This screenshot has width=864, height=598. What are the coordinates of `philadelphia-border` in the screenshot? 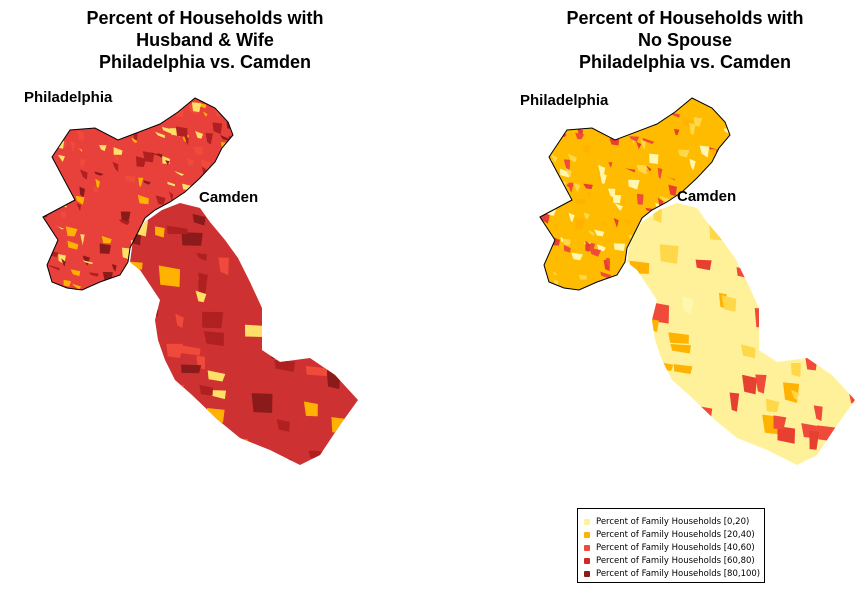 It's located at (635, 194).